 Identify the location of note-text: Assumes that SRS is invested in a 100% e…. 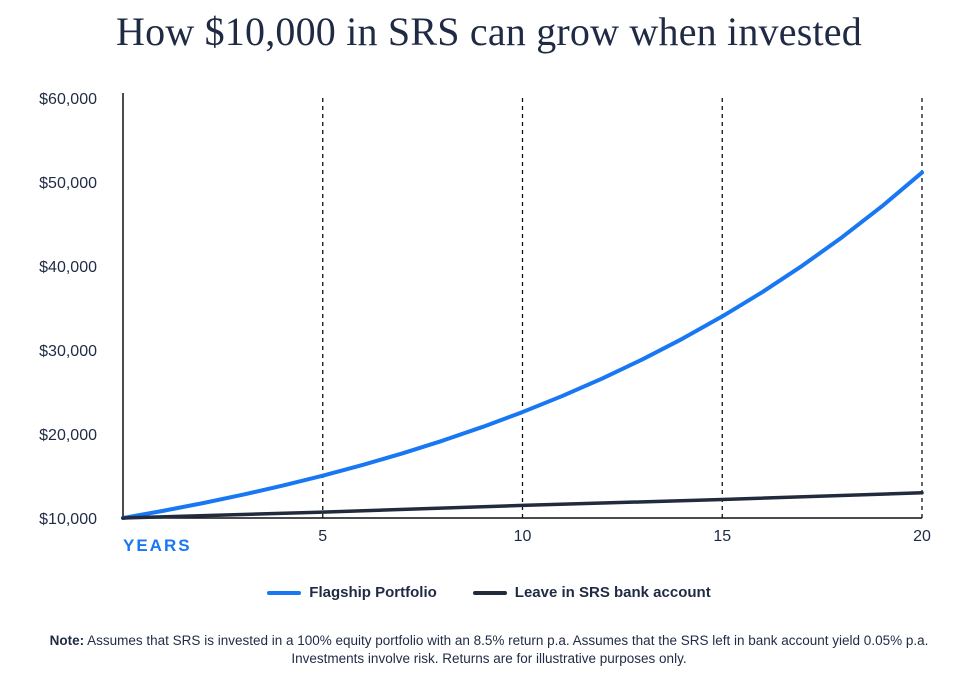
(506, 649).